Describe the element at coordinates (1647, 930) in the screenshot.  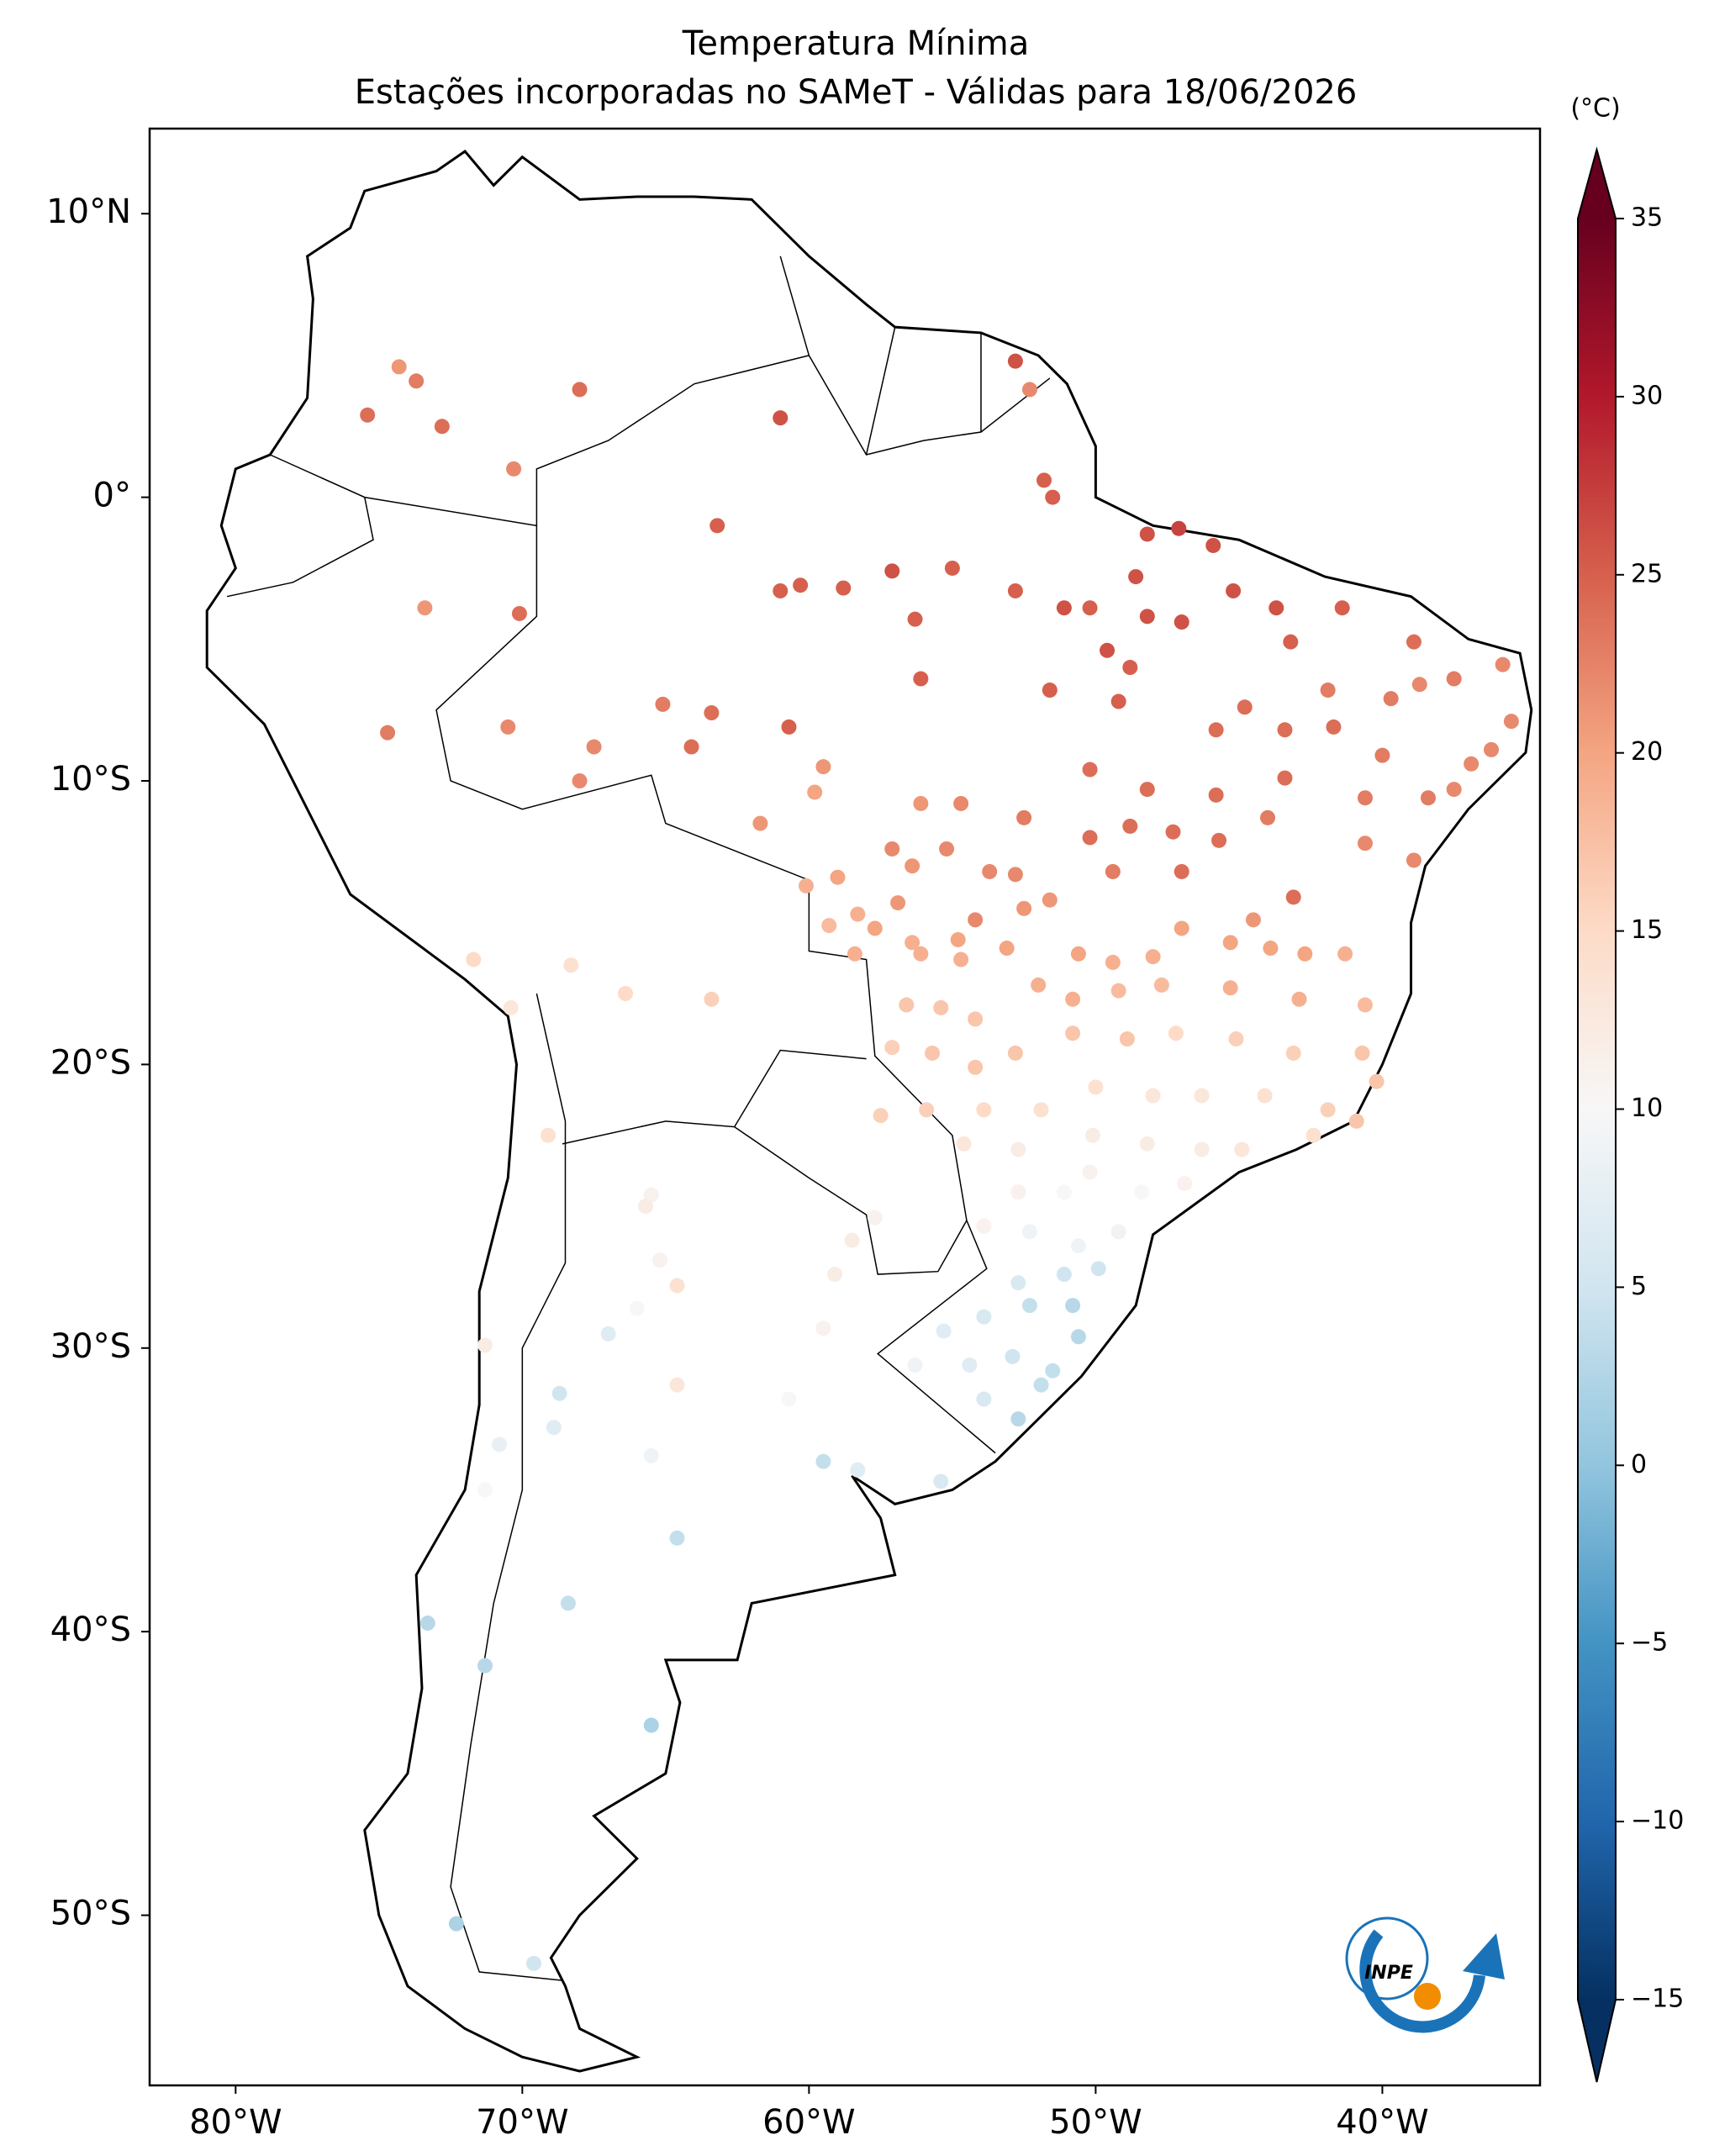
I see `colorbar-tick-label: 15` at that location.